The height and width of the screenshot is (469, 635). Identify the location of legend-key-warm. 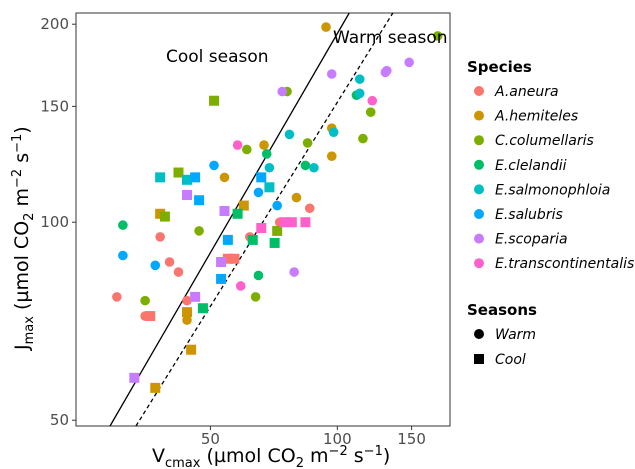
(479, 334).